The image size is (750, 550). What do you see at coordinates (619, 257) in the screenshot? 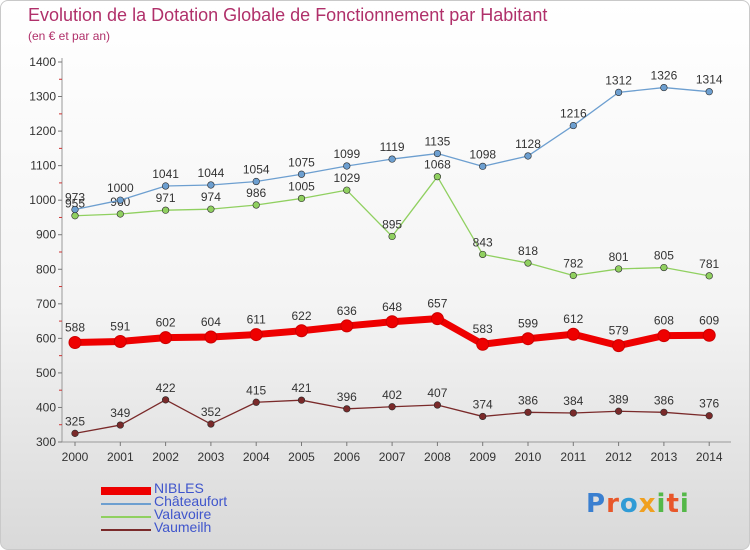
I see `data-label: 801` at bounding box center [619, 257].